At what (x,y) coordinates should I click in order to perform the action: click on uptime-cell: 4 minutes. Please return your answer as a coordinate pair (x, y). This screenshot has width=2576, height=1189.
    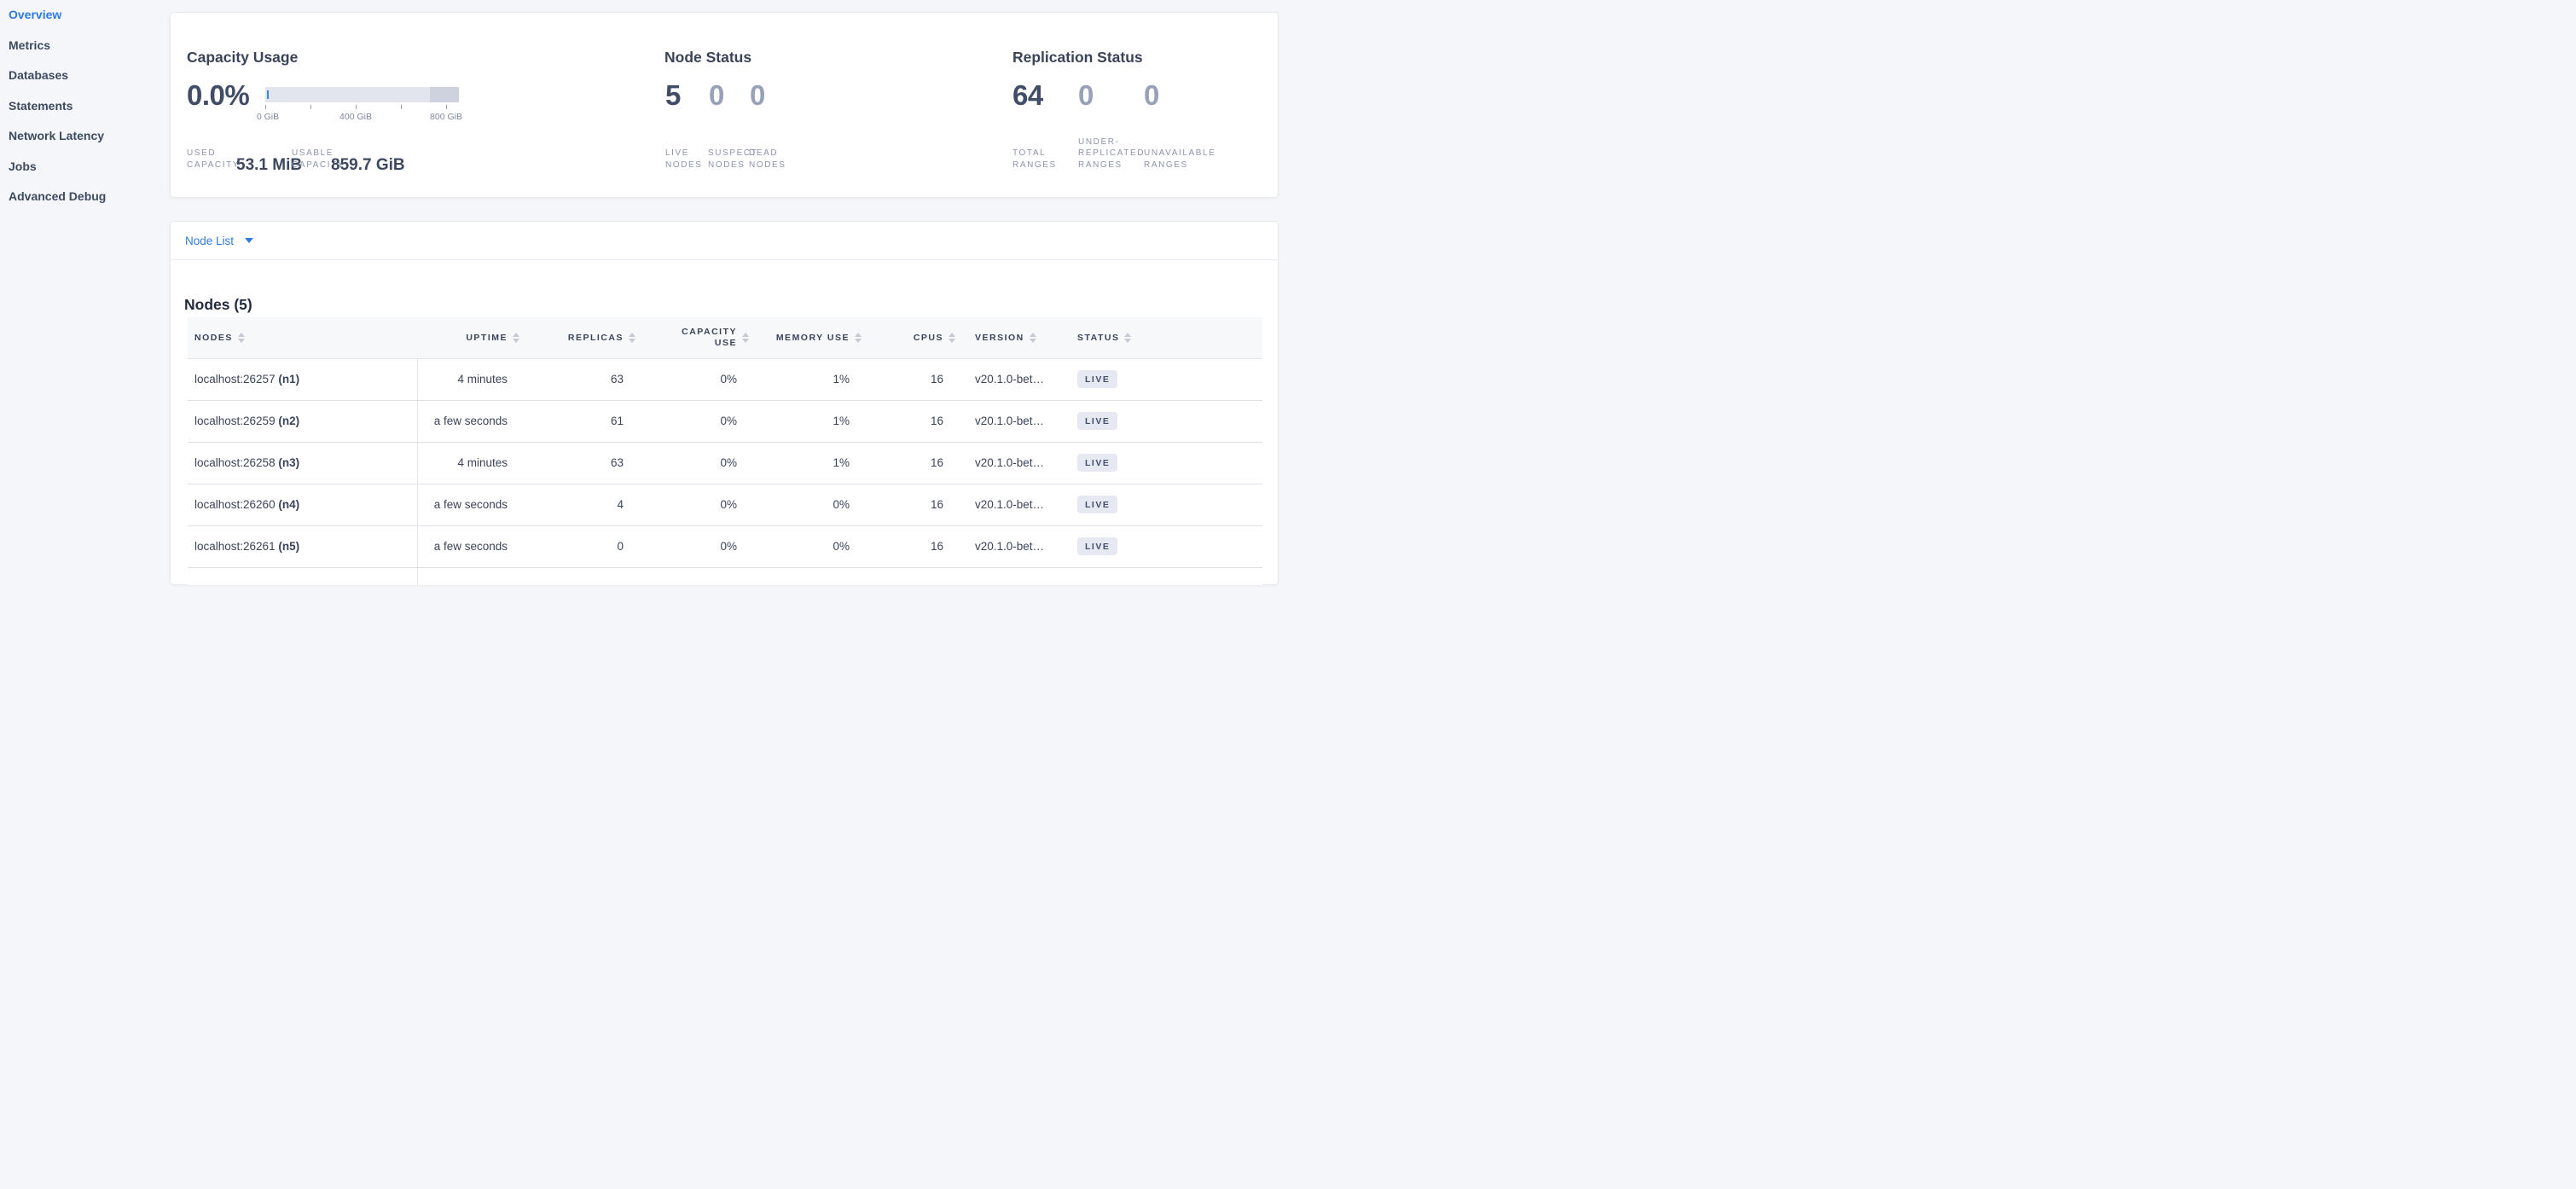
    Looking at the image, I should click on (471, 463).